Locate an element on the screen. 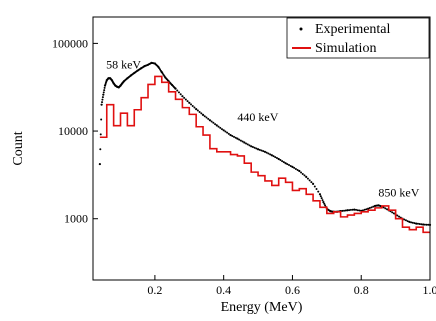  legend-marker-dot is located at coordinates (301, 29).